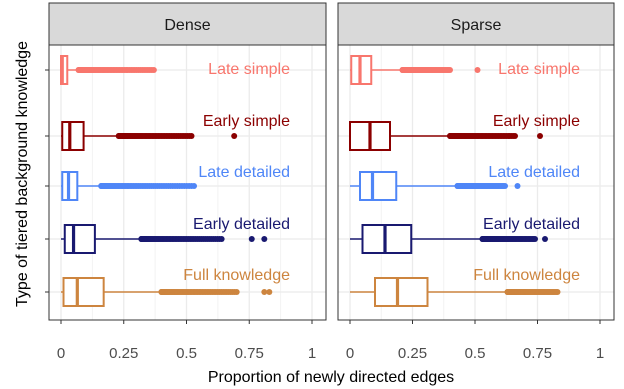 Image resolution: width=624 pixels, height=389 pixels. What do you see at coordinates (22, 174) in the screenshot?
I see `y-axis-title: Type of tiered background knowledge` at bounding box center [22, 174].